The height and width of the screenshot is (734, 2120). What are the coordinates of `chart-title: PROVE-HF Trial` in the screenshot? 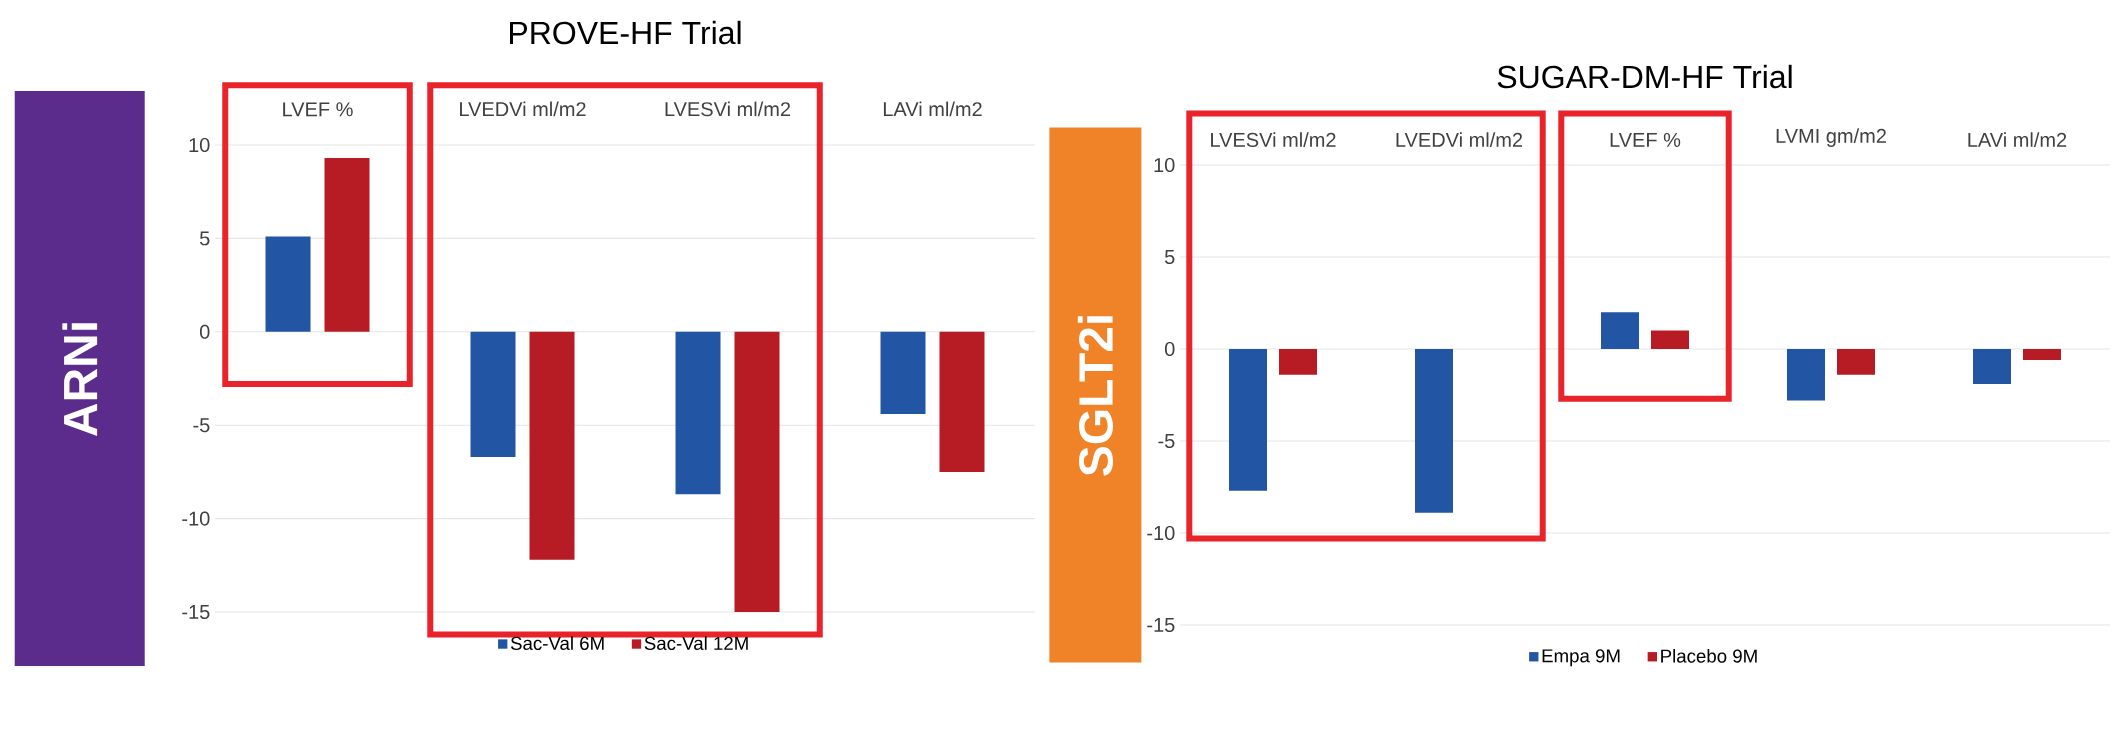 It's located at (625, 32).